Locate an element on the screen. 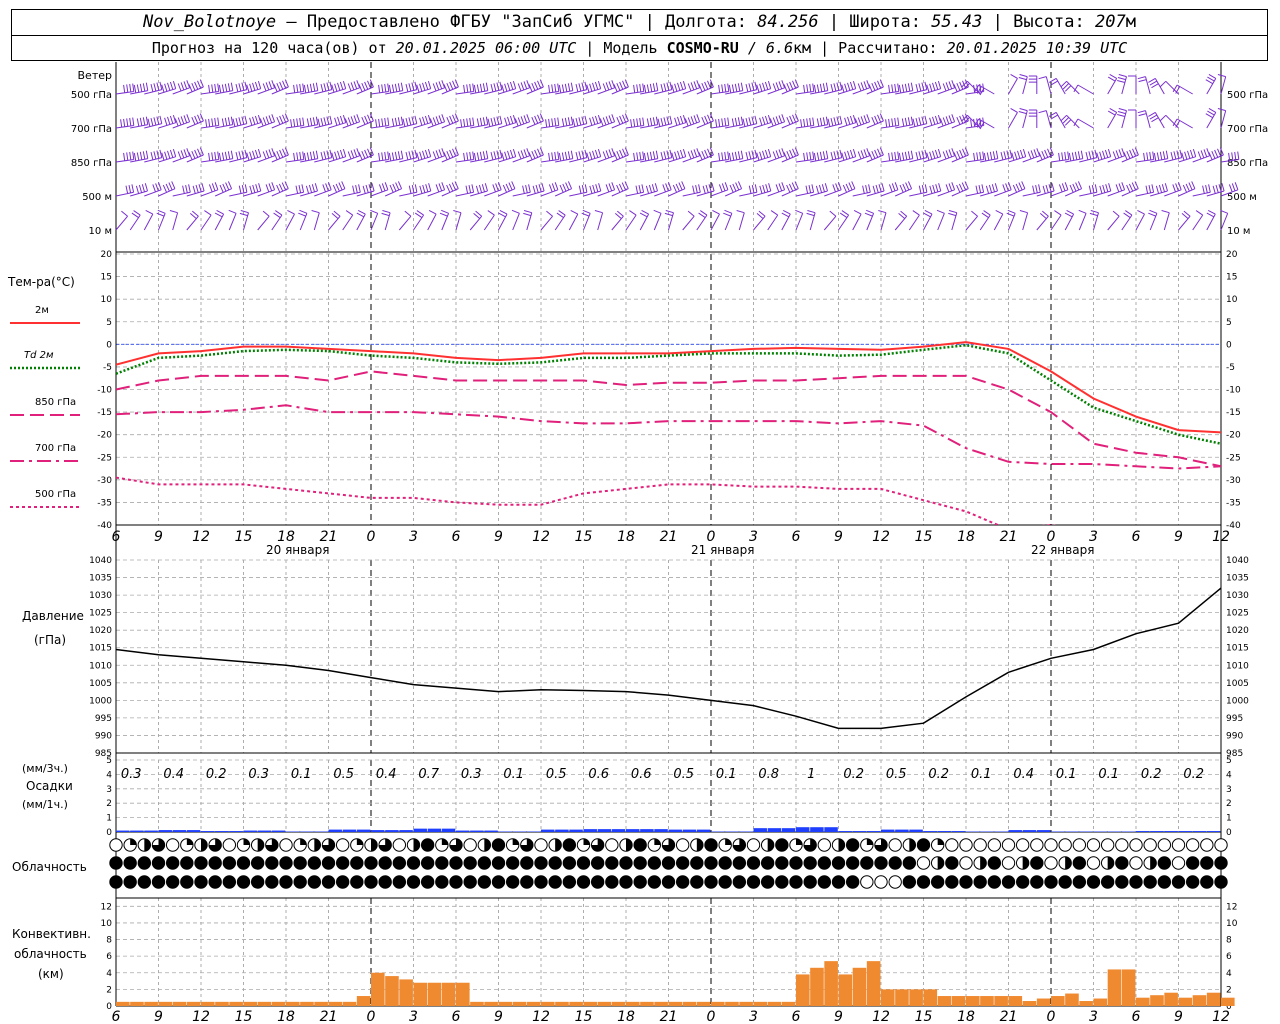 The width and height of the screenshot is (1280, 1024). precip-3h-total: 0.5 is located at coordinates (556, 774).